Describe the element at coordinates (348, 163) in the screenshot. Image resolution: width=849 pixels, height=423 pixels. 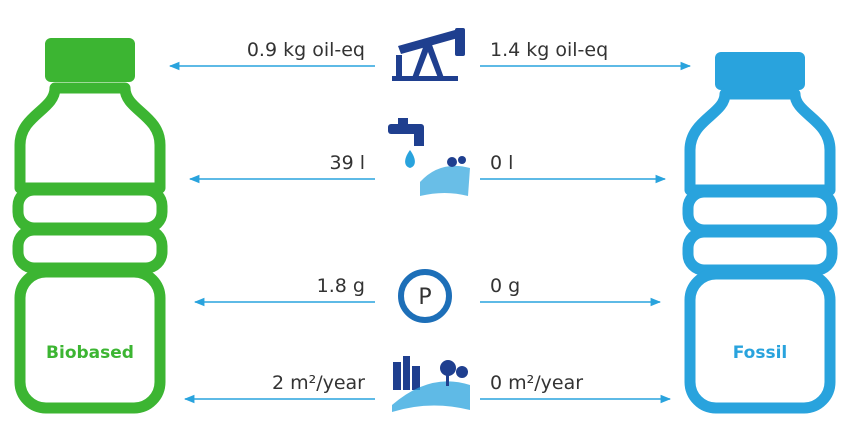
I see `left-value: 39 l` at that location.